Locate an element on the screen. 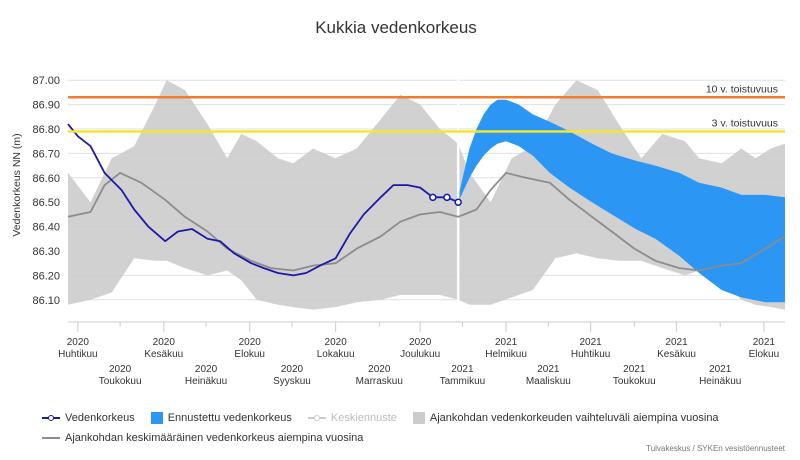 The height and width of the screenshot is (460, 800). x-tick-month: Syyskuu is located at coordinates (292, 381).